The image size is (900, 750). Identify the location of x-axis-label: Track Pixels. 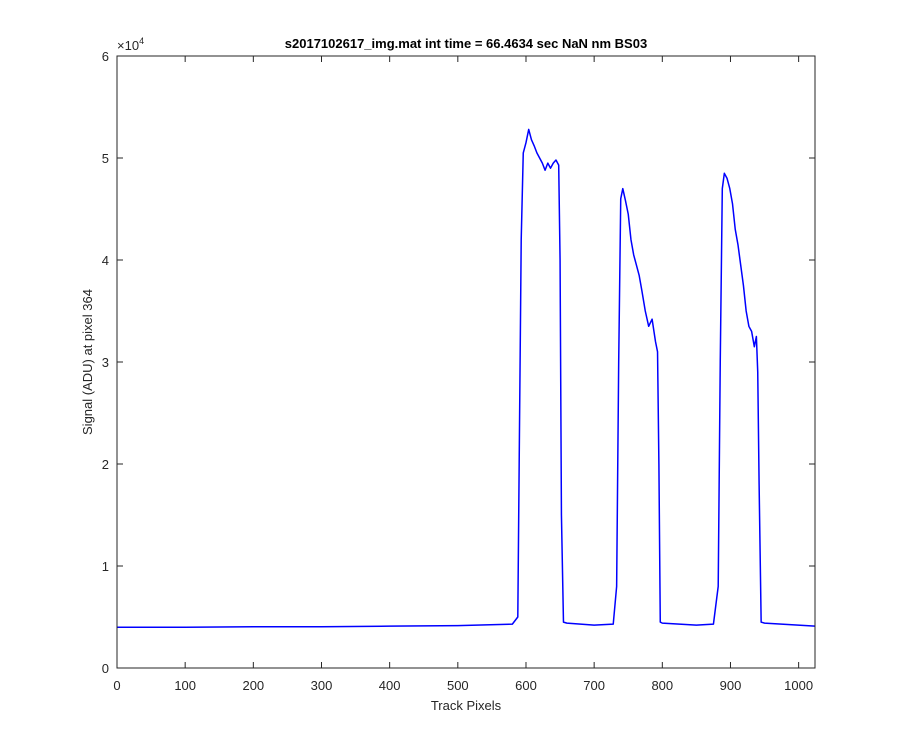
(466, 705).